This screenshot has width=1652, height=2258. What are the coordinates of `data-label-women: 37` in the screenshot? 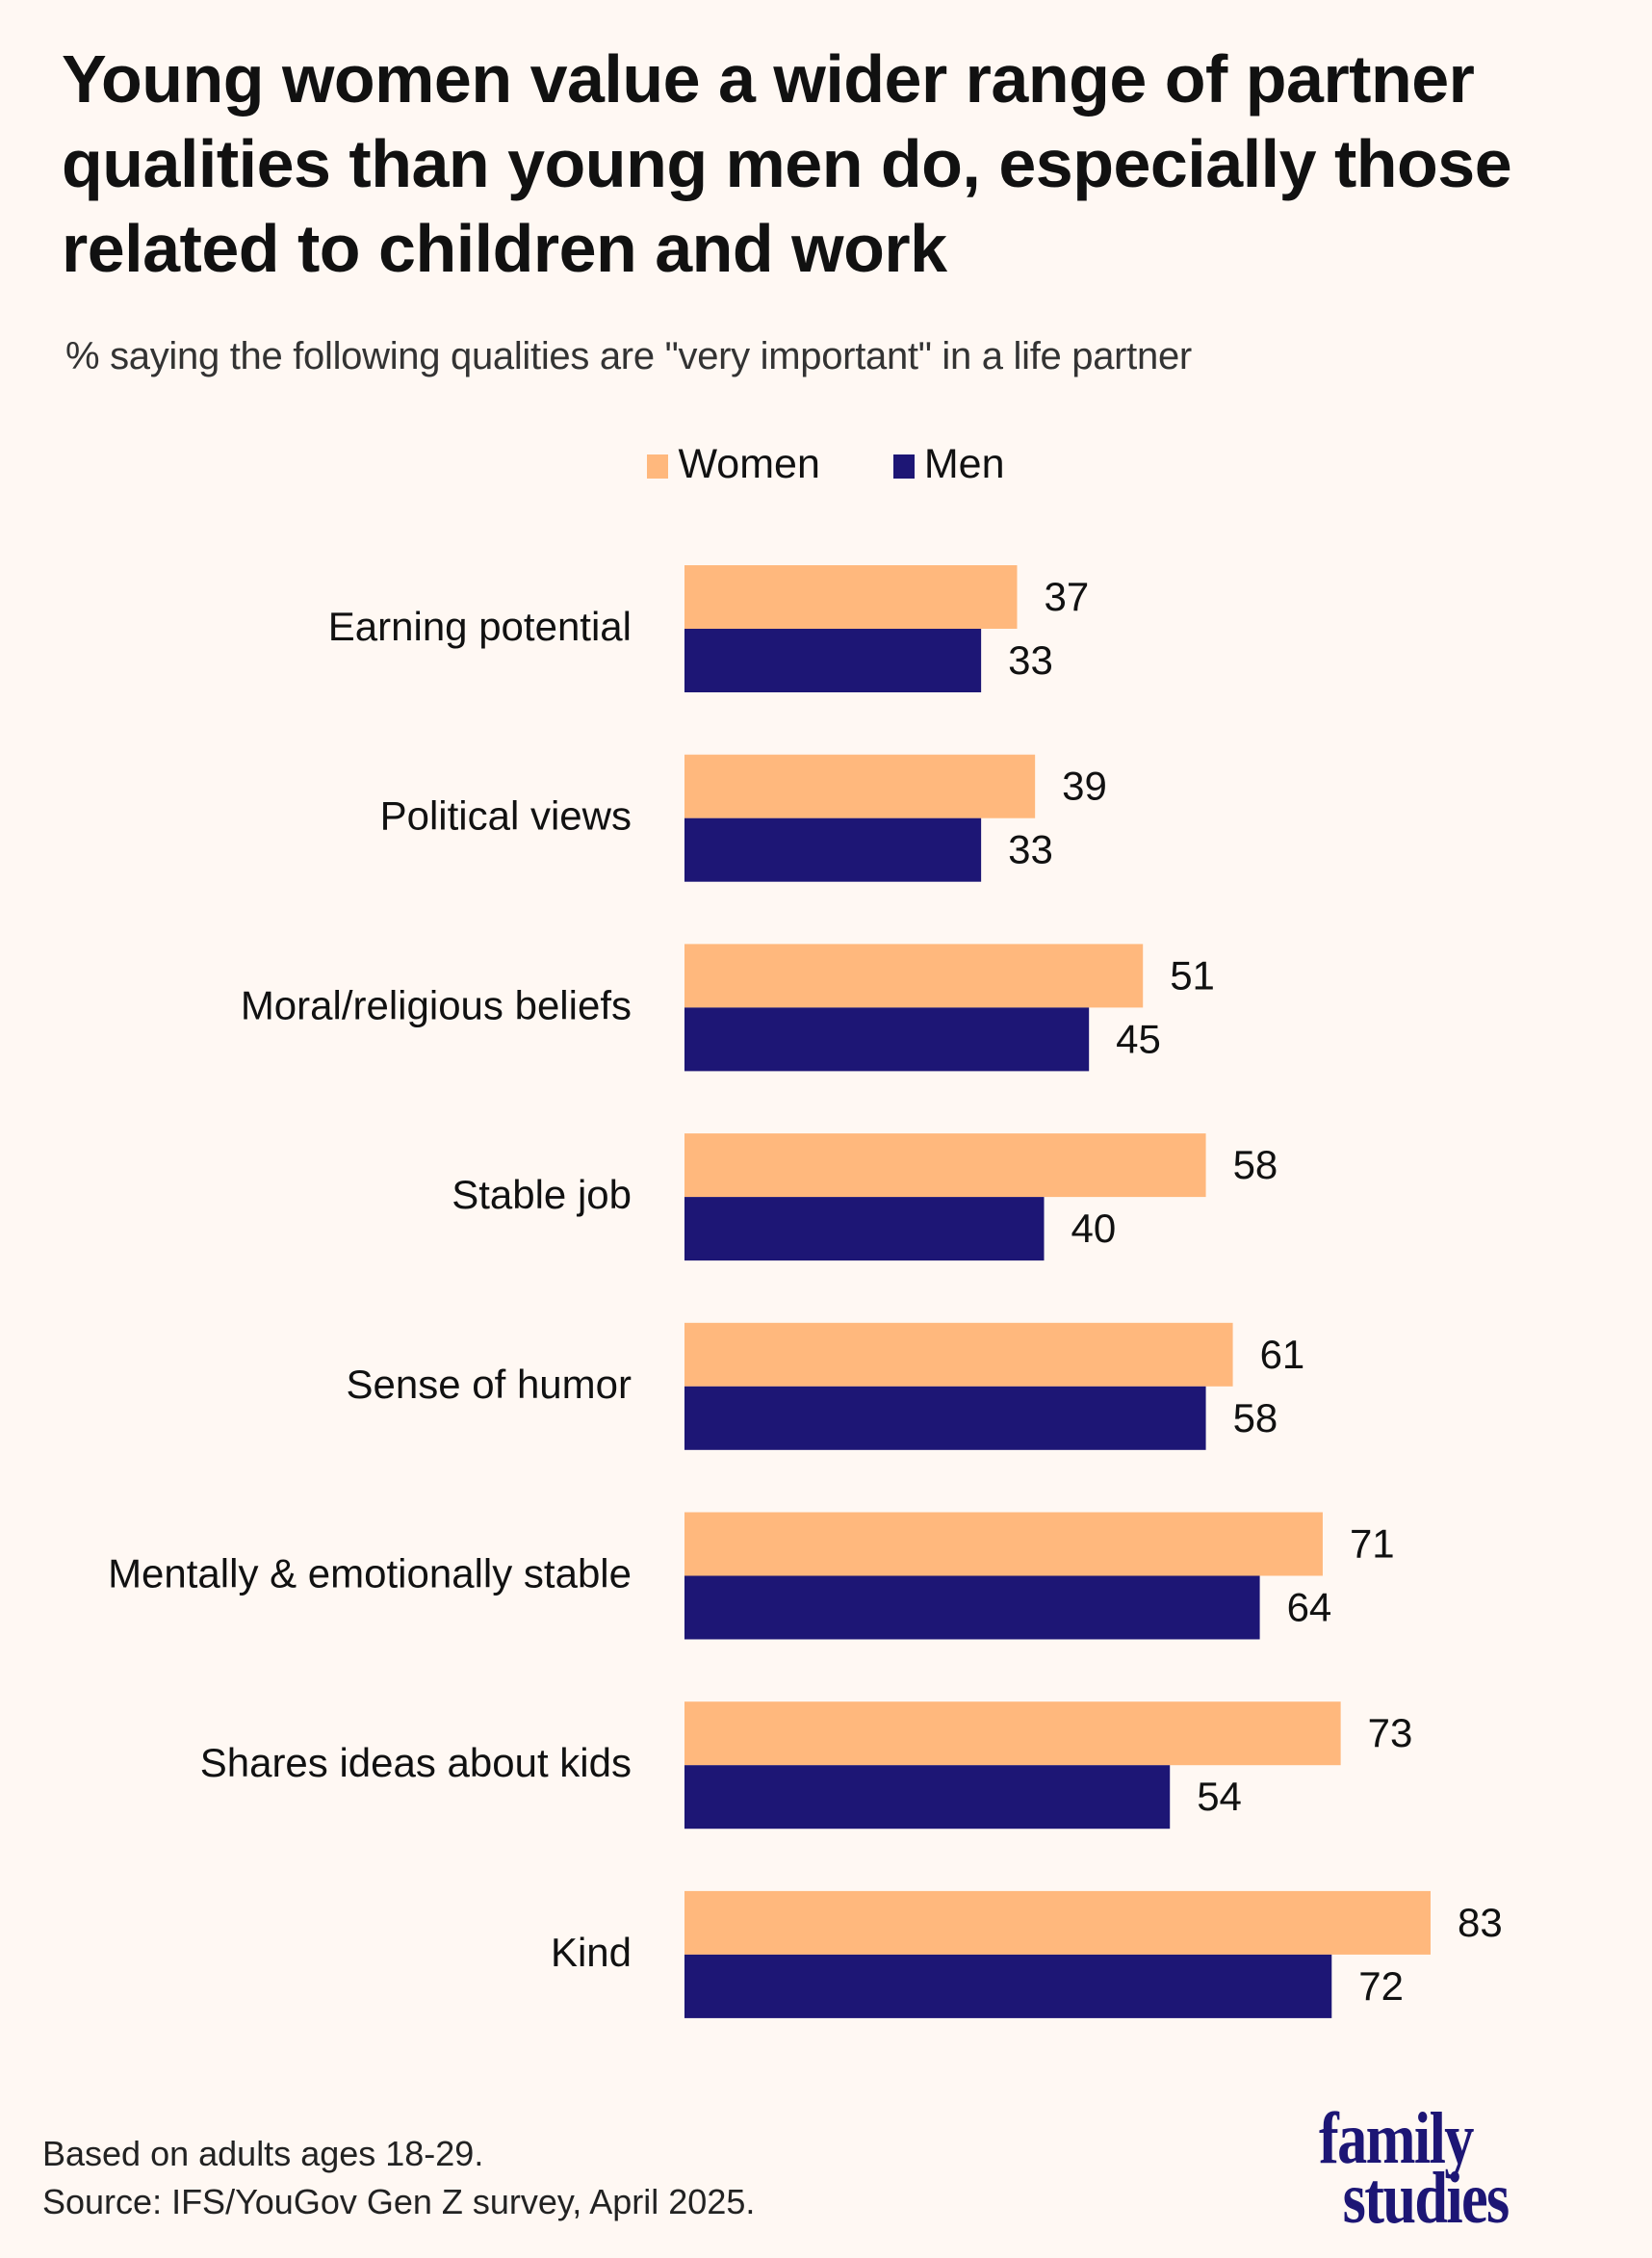 It's located at (1066, 597).